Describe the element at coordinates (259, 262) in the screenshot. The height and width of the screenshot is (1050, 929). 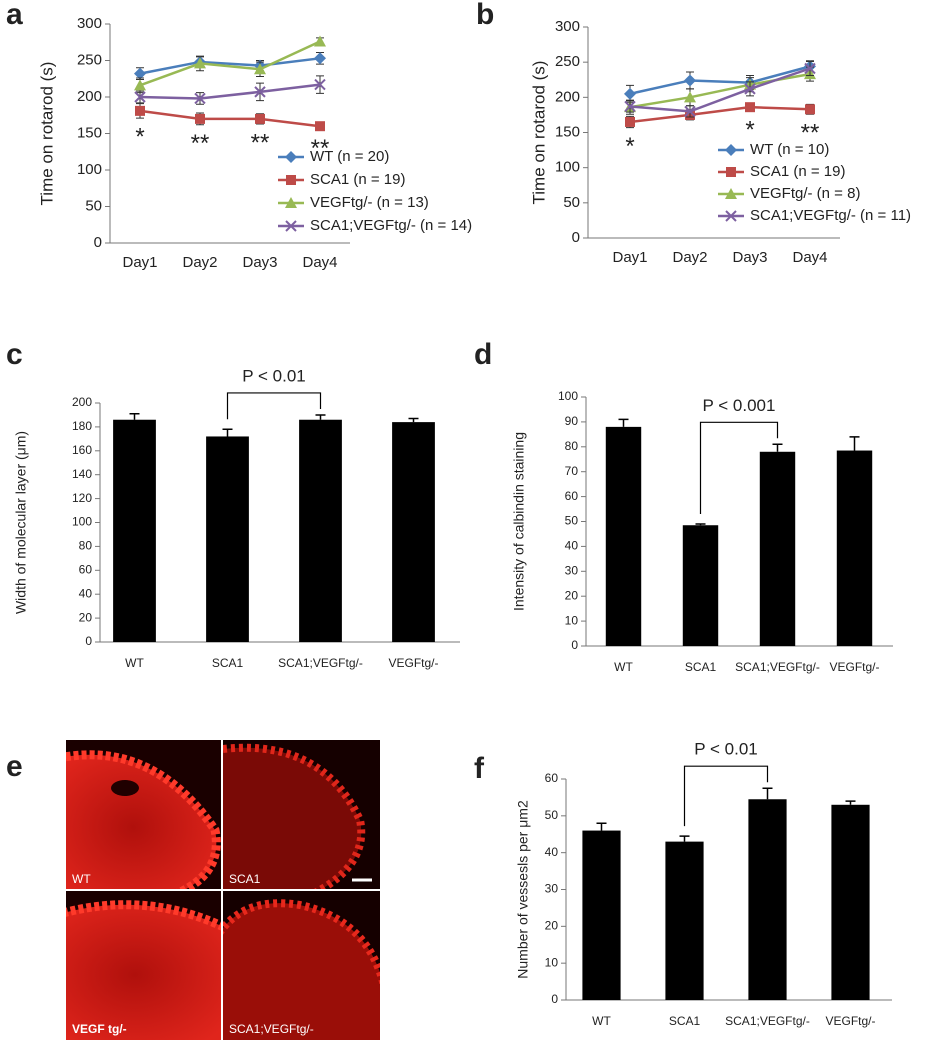
I see `x-tick-label: Day3` at that location.